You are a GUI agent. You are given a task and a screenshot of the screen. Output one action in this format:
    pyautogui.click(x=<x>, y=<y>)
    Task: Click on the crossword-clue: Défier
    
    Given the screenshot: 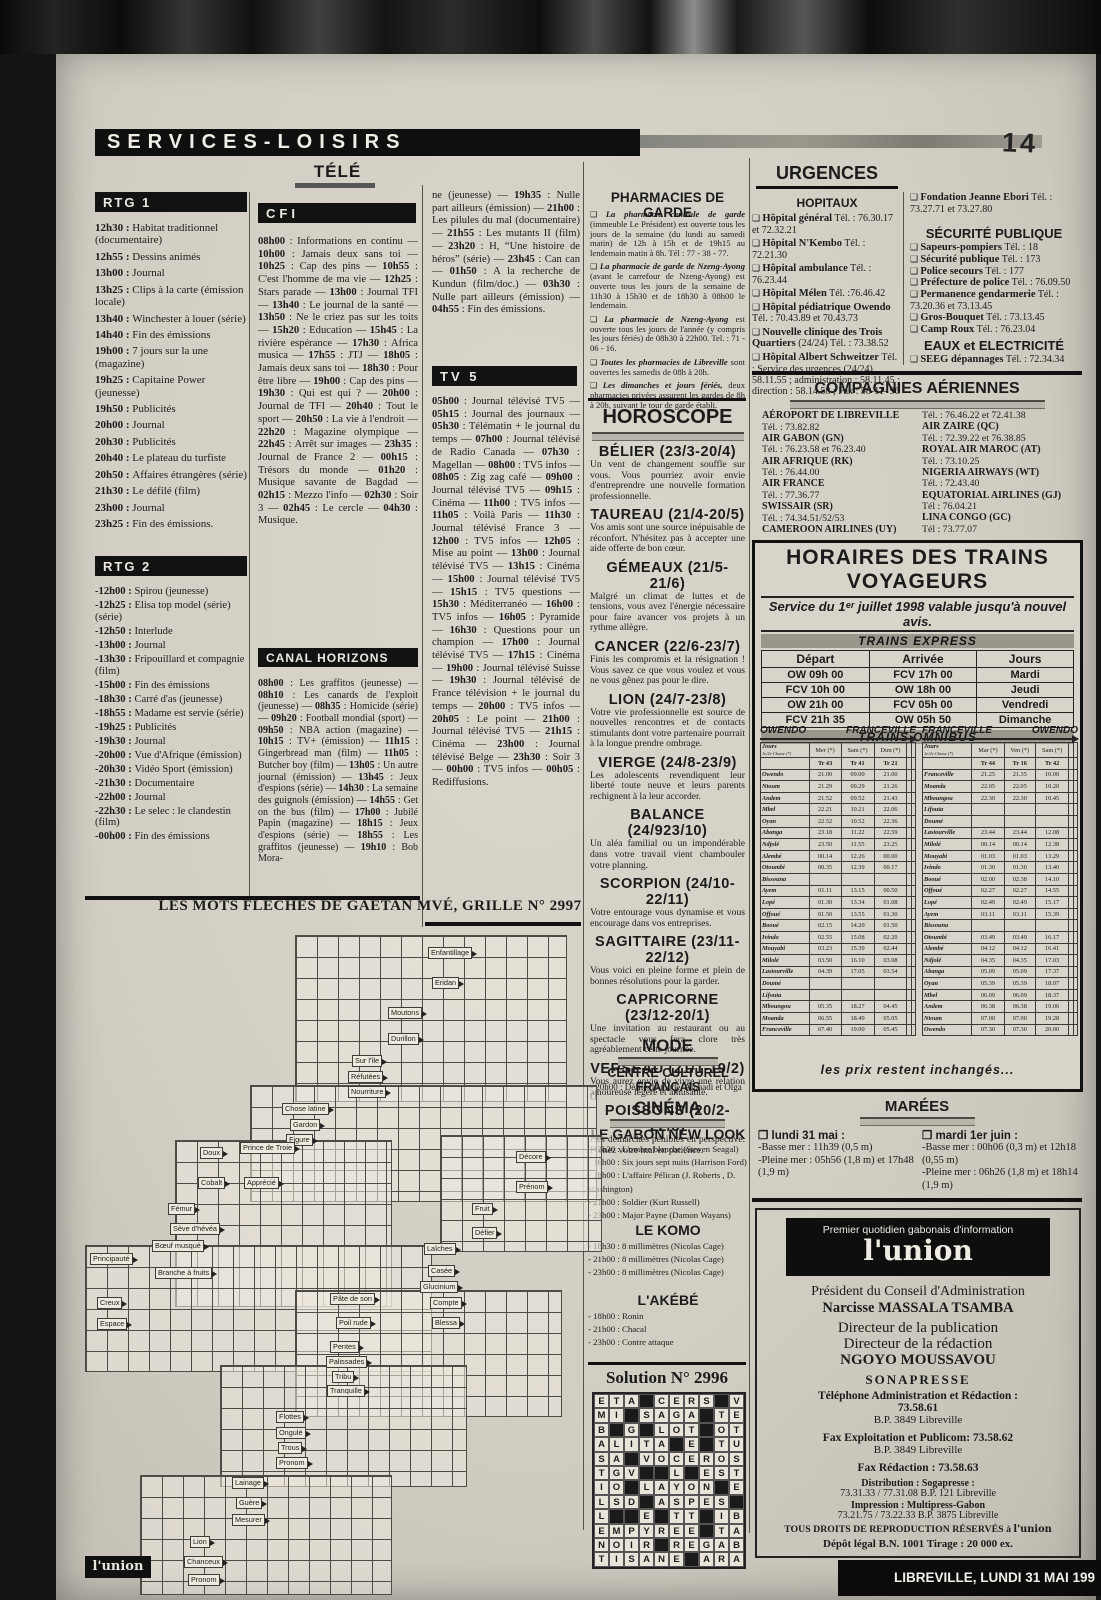 What is the action you would take?
    pyautogui.click(x=488, y=1233)
    